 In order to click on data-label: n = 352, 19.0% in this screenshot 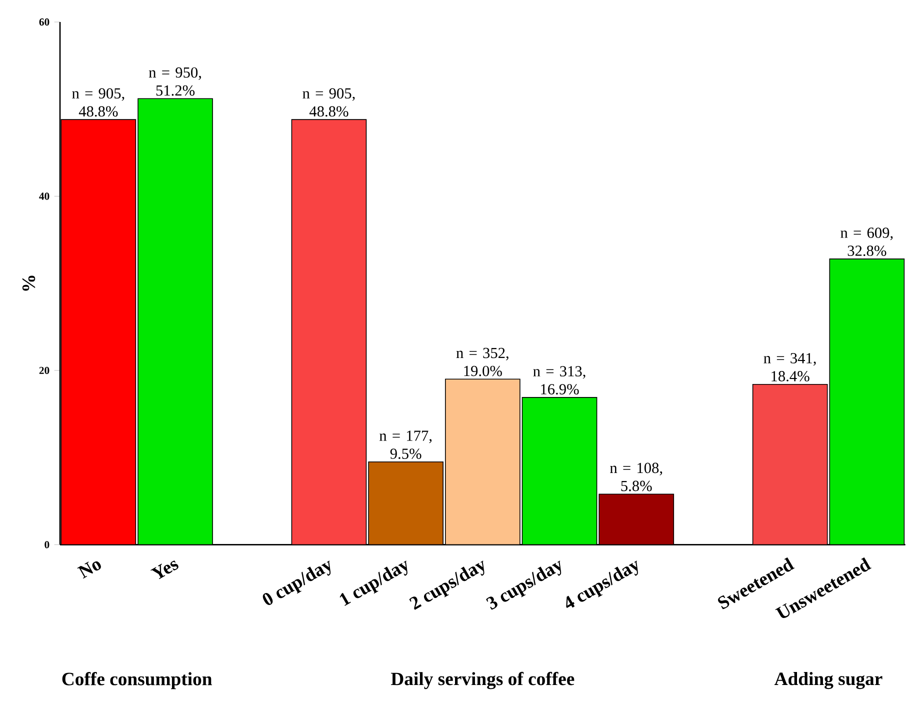, I will do `click(482, 362)`.